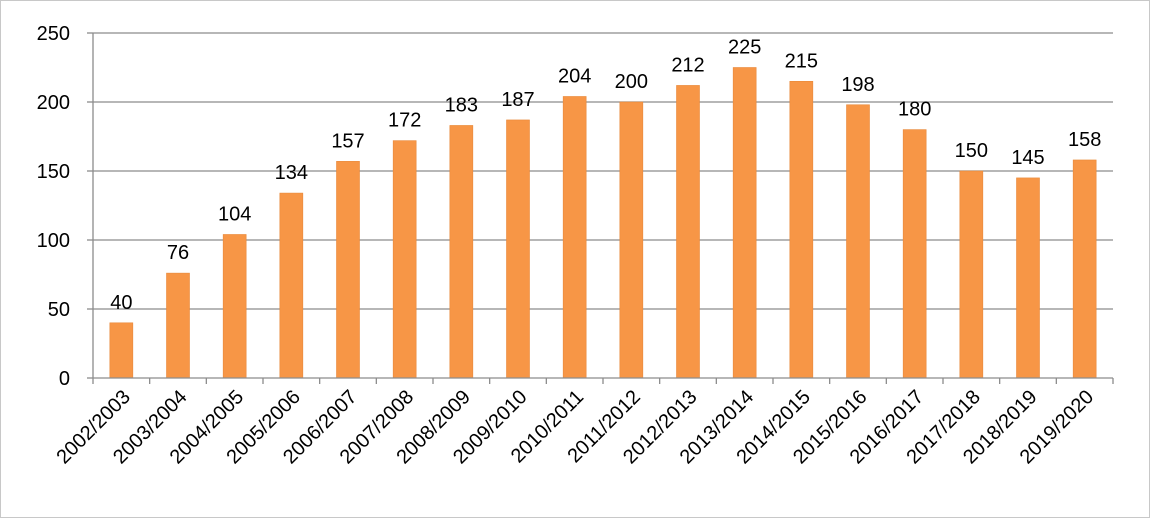 The image size is (1152, 520). I want to click on y-tick-label: 50, so click(59, 310).